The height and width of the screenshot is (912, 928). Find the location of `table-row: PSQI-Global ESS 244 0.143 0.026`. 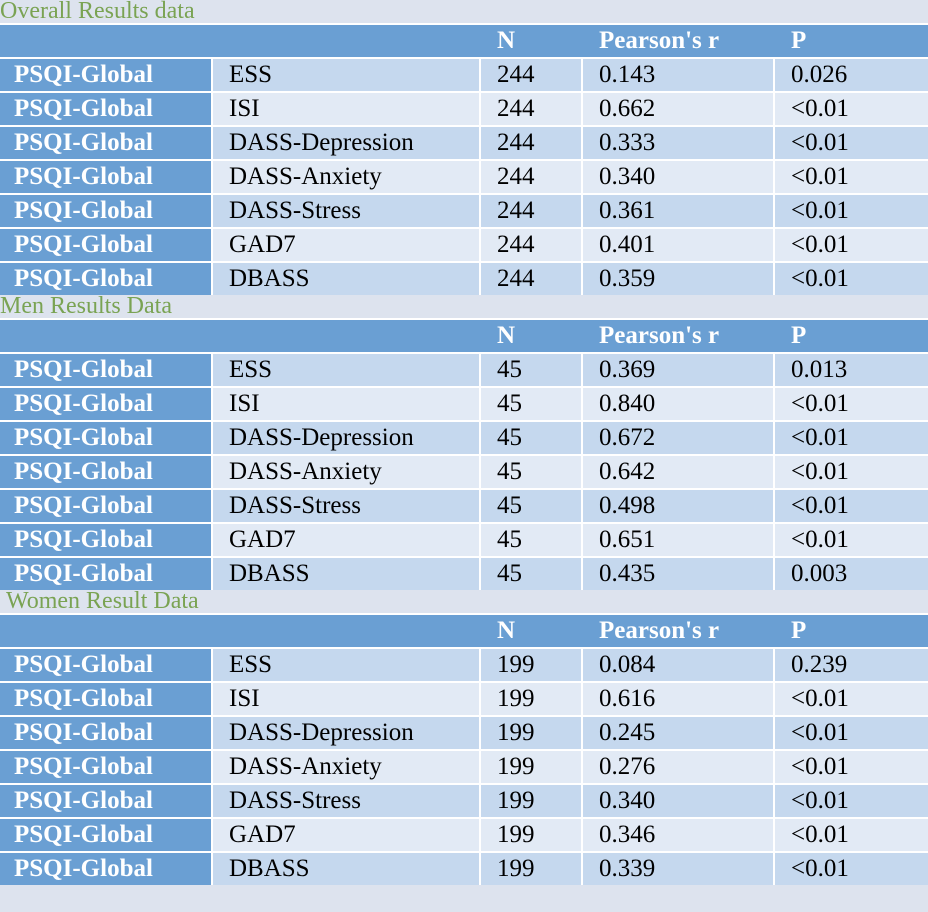

table-row: PSQI-Global ESS 244 0.143 0.026 is located at coordinates (464, 74).